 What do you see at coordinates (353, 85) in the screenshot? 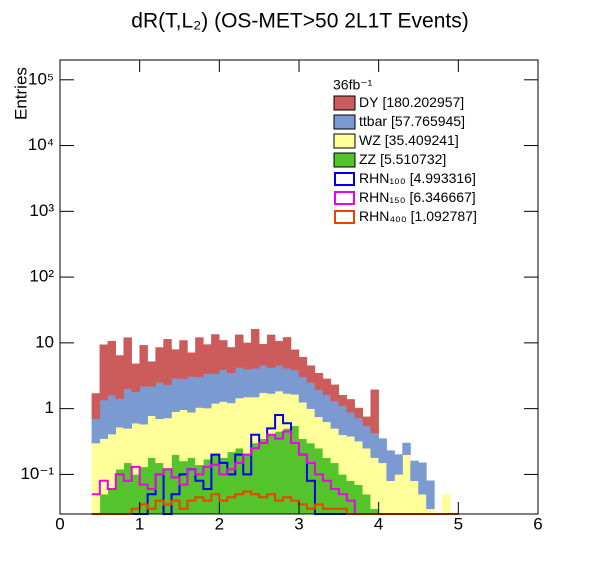
I see `legend-title: 36fb⁻¹` at bounding box center [353, 85].